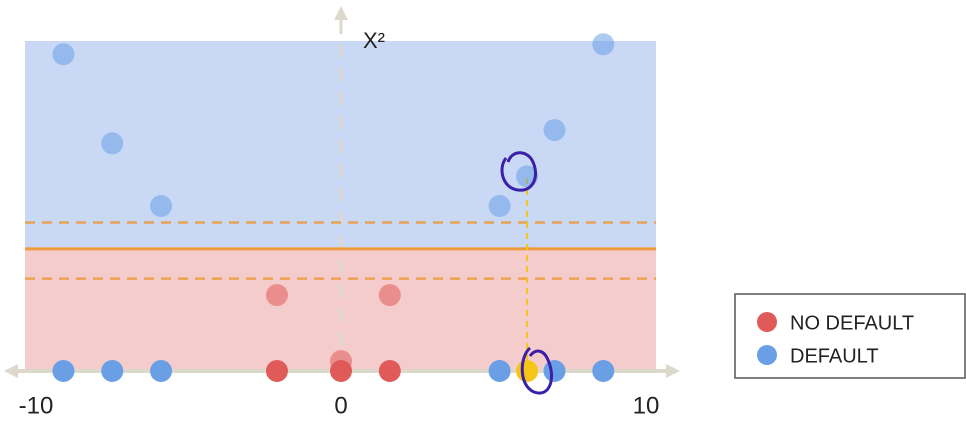 This screenshot has width=966, height=429. What do you see at coordinates (11, 371) in the screenshot?
I see `x-arrow-left` at bounding box center [11, 371].